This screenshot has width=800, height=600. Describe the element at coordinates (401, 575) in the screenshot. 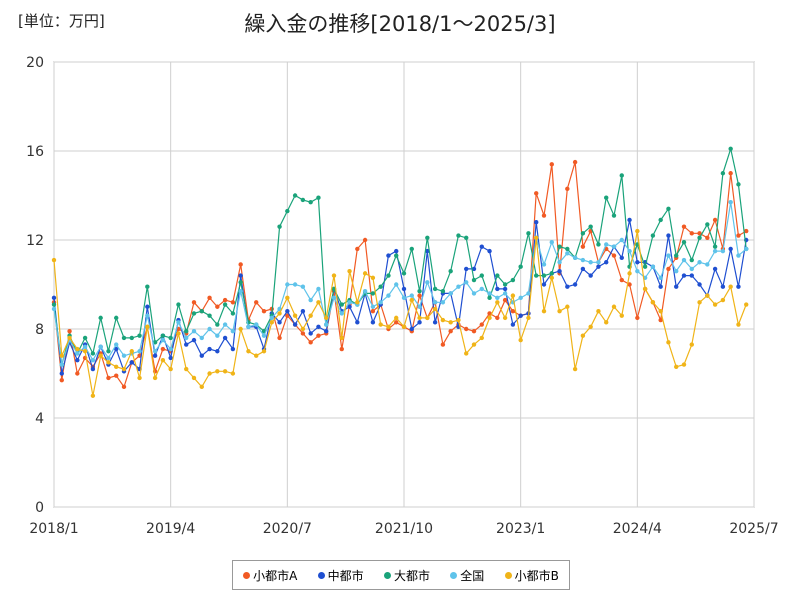

I see `legend: 小都市A 中都市 大都市 全国 小都市B` at that location.